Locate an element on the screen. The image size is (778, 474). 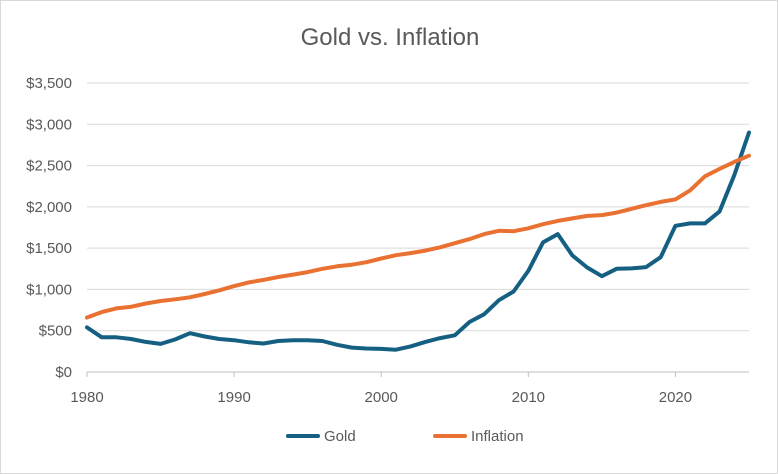
x-tick-label: 2000 is located at coordinates (381, 397).